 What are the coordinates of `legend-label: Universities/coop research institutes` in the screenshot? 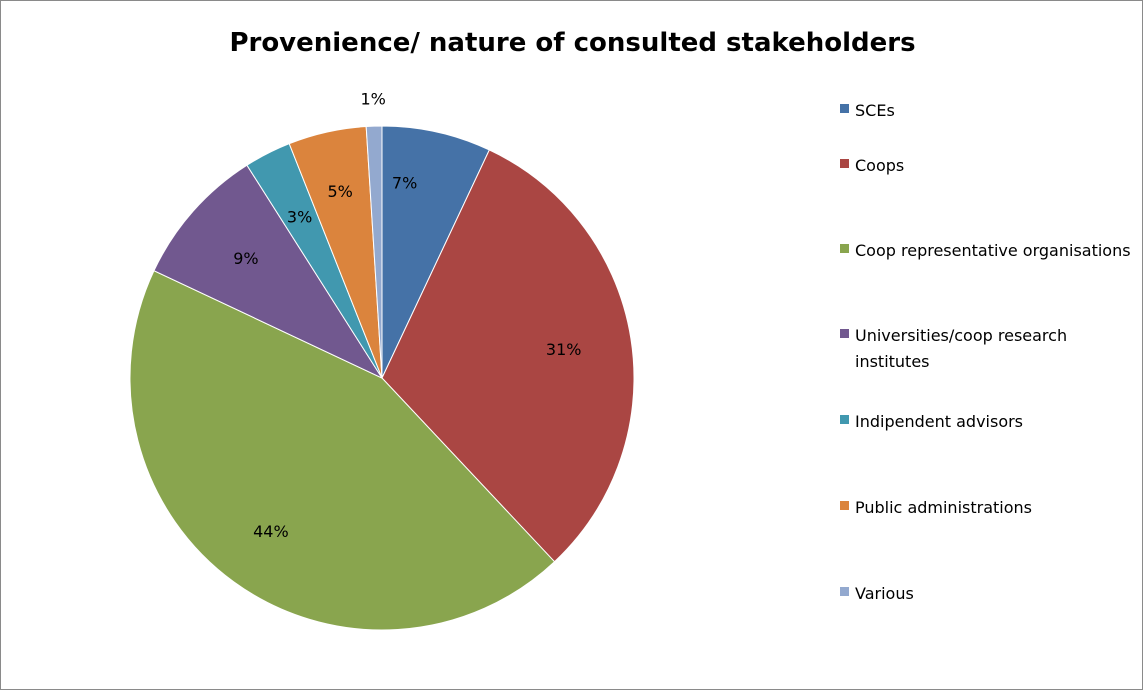 It's located at (961, 348).